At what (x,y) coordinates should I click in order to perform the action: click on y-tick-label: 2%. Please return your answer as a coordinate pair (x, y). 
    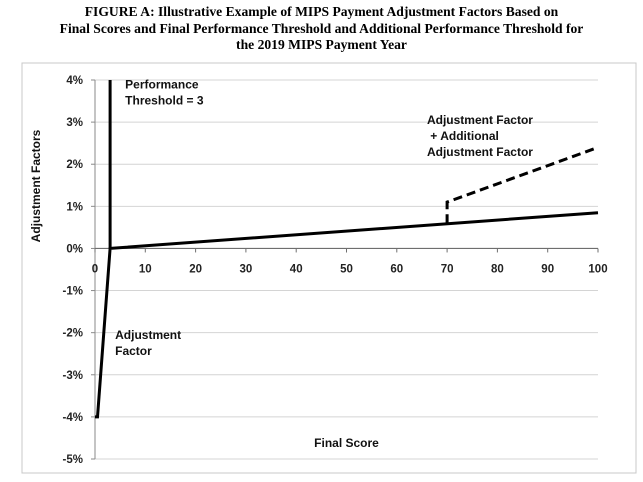
    Looking at the image, I should click on (74, 165).